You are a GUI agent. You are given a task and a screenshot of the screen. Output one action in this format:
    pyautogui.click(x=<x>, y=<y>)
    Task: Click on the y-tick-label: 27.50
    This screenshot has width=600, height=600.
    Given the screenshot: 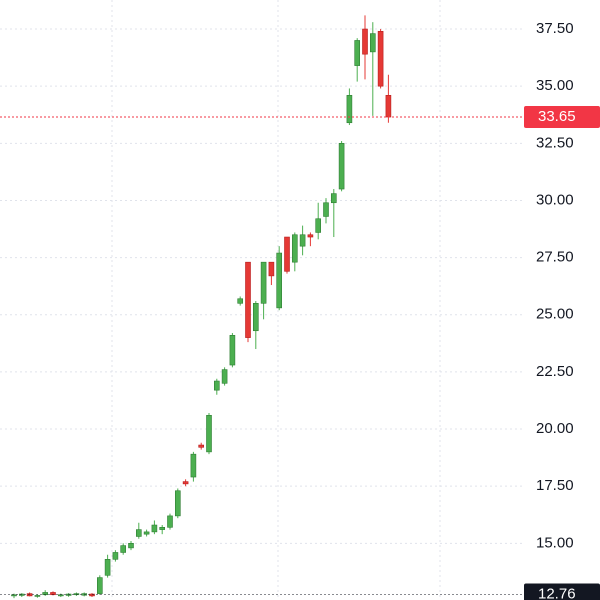 What is the action you would take?
    pyautogui.click(x=555, y=257)
    